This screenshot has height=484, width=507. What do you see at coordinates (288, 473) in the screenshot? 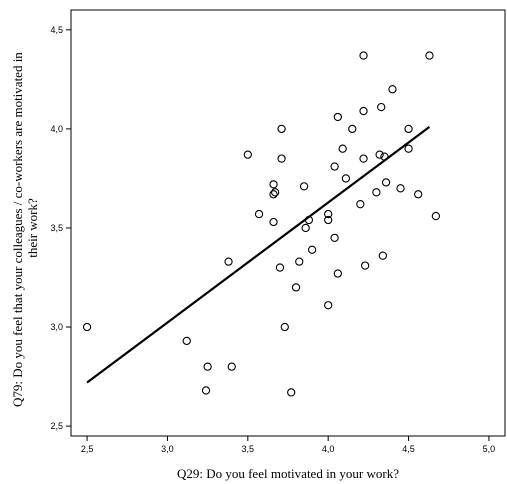
I see `x-axis-label: Q29: Do you feel motivated in your work?` at bounding box center [288, 473].